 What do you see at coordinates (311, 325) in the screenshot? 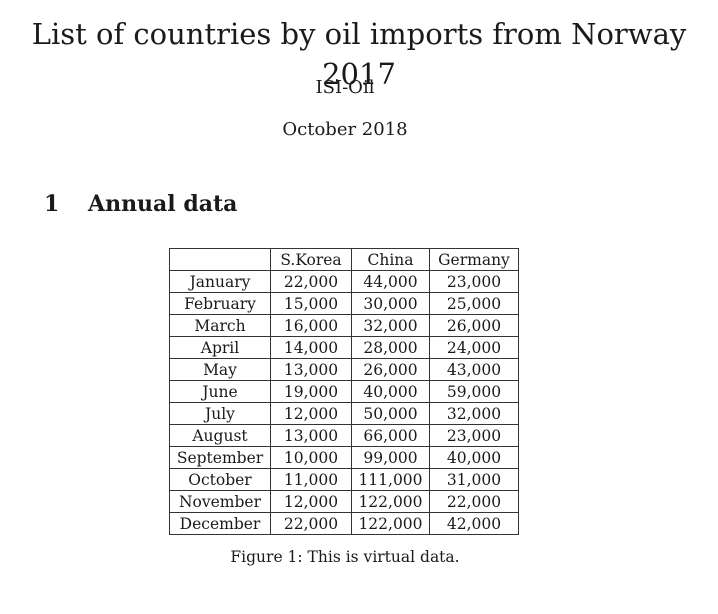
I see `skorea-cell: 16,000` at bounding box center [311, 325].